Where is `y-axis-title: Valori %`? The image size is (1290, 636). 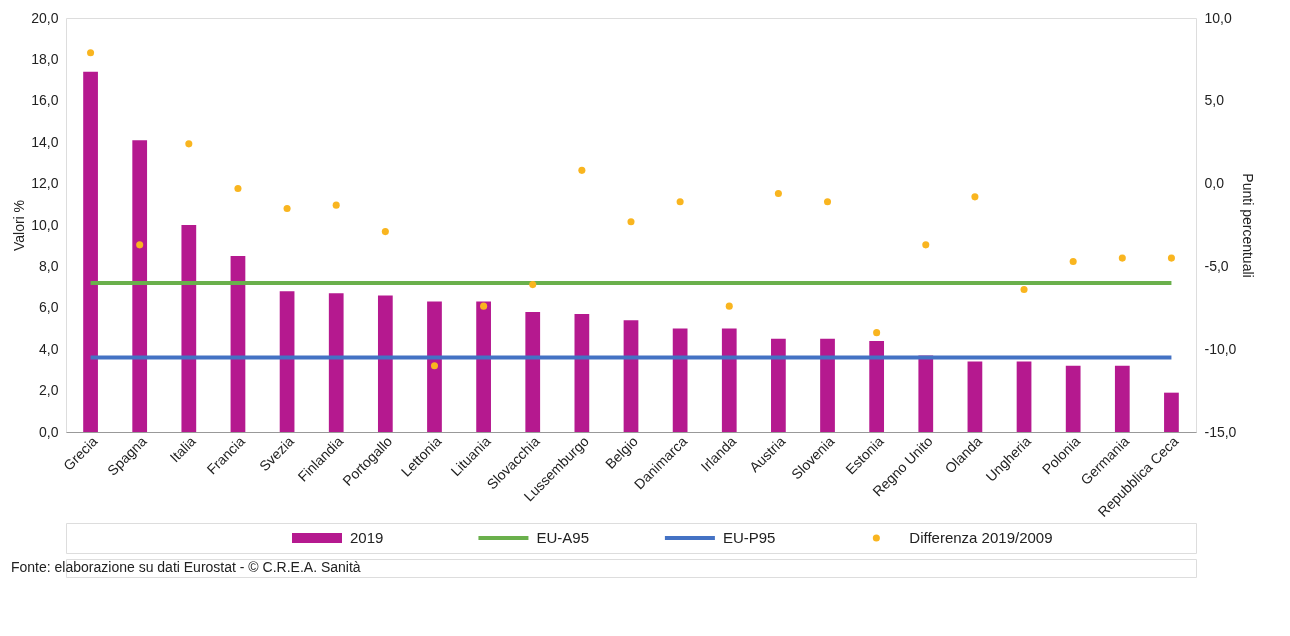
y-axis-title: Valori % is located at coordinates (19, 225).